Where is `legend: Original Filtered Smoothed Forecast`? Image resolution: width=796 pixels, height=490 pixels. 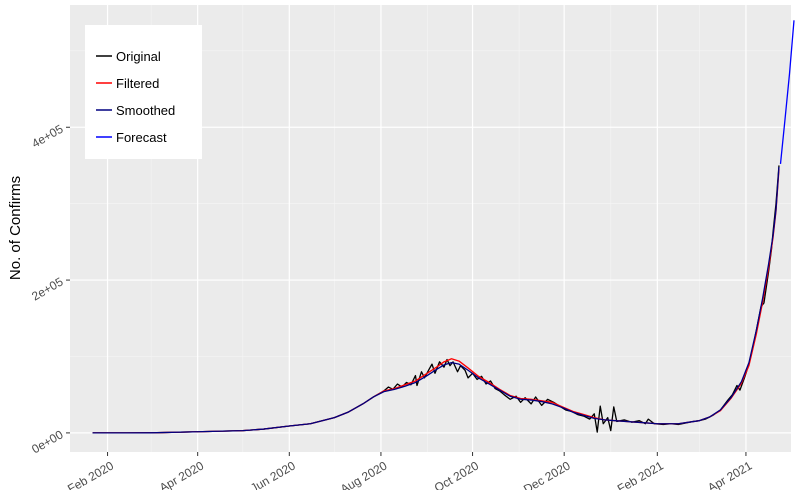
legend: Original Filtered Smoothed Forecast is located at coordinates (143, 92).